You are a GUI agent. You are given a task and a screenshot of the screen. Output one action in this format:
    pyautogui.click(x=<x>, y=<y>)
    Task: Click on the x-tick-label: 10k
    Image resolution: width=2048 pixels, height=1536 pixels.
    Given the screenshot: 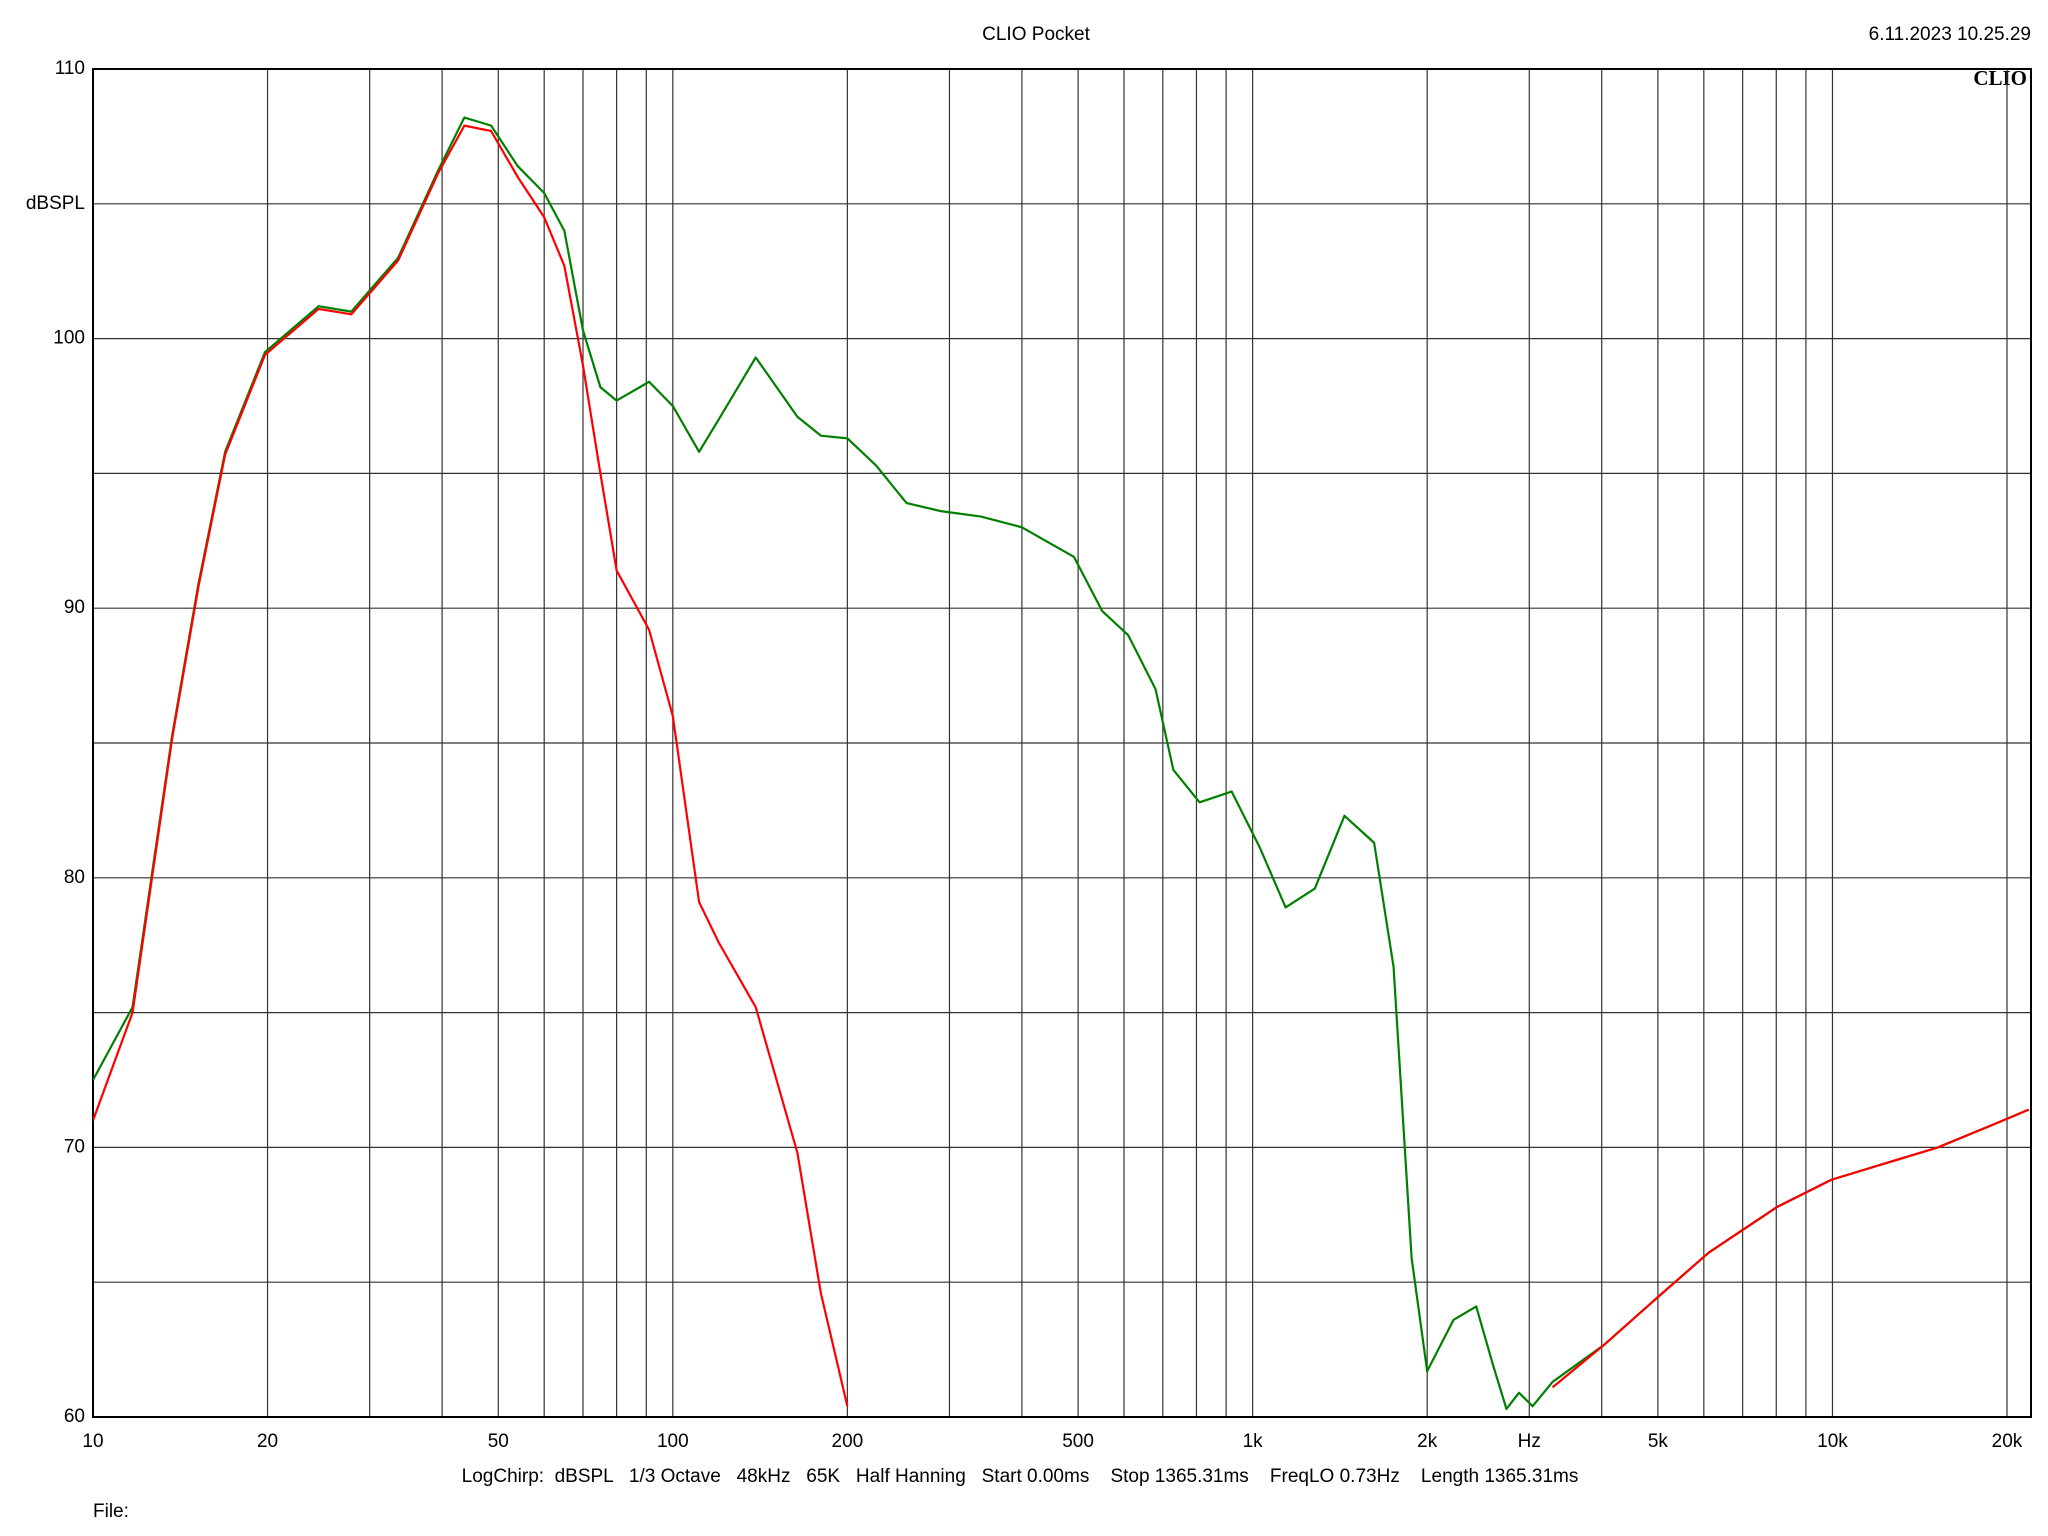 What is the action you would take?
    pyautogui.click(x=1832, y=1441)
    